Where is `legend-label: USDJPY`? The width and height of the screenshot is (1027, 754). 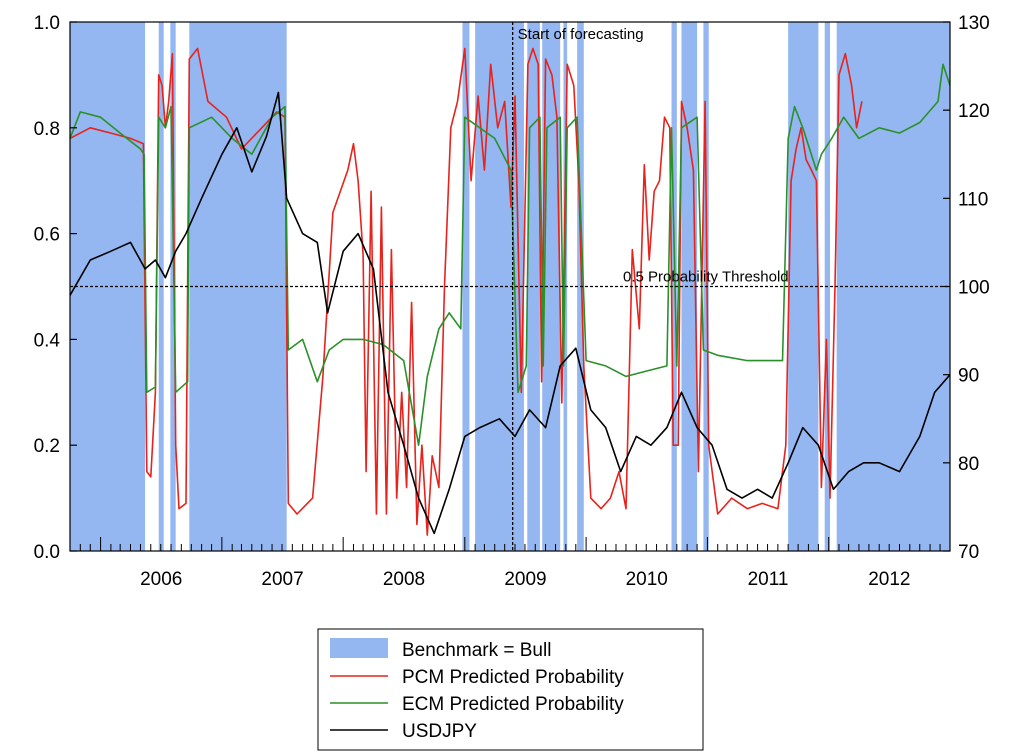
legend-label: USDJPY is located at coordinates (439, 731).